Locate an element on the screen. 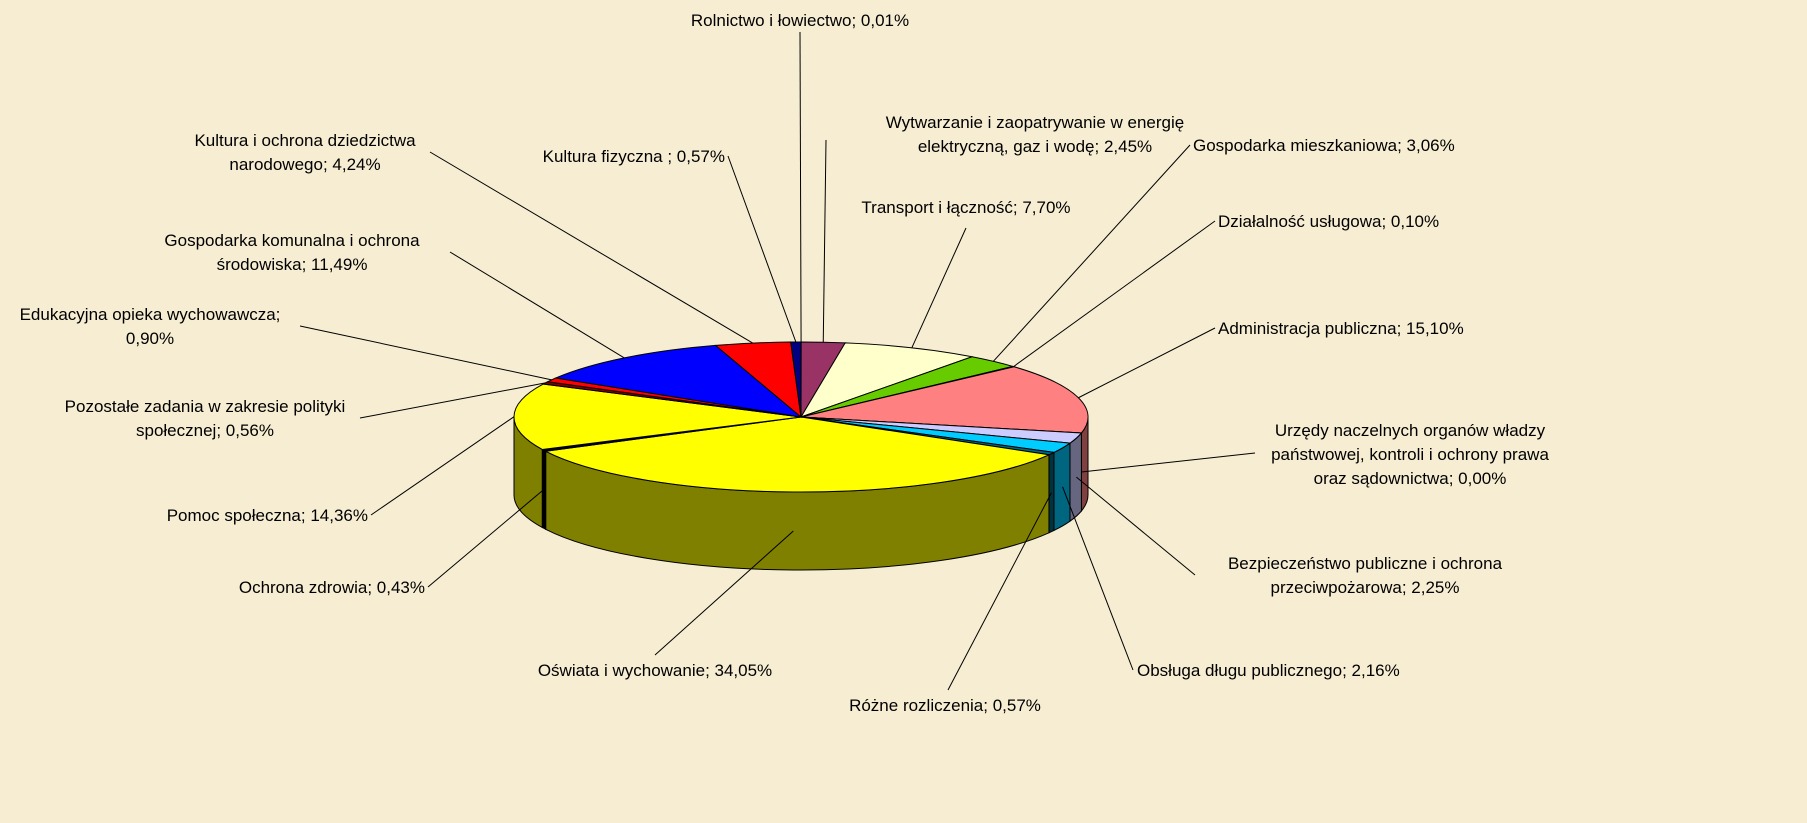 Image resolution: width=1807 pixels, height=823 pixels. data-label-line: Administracja publiczna; 15,10% is located at coordinates (1341, 328).